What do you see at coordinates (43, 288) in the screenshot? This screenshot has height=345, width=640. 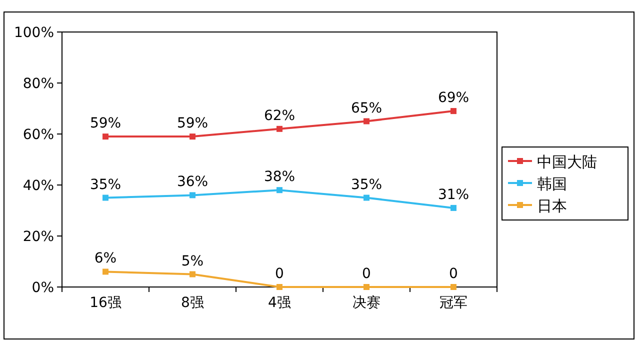 I see `y-tick-label: 0%` at bounding box center [43, 288].